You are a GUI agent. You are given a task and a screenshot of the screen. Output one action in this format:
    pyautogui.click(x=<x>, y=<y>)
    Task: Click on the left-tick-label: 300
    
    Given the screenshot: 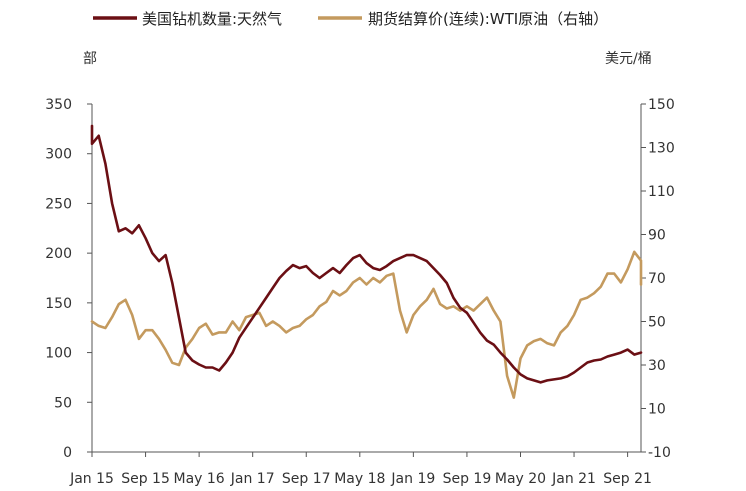 What is the action you would take?
    pyautogui.click(x=58, y=155)
    